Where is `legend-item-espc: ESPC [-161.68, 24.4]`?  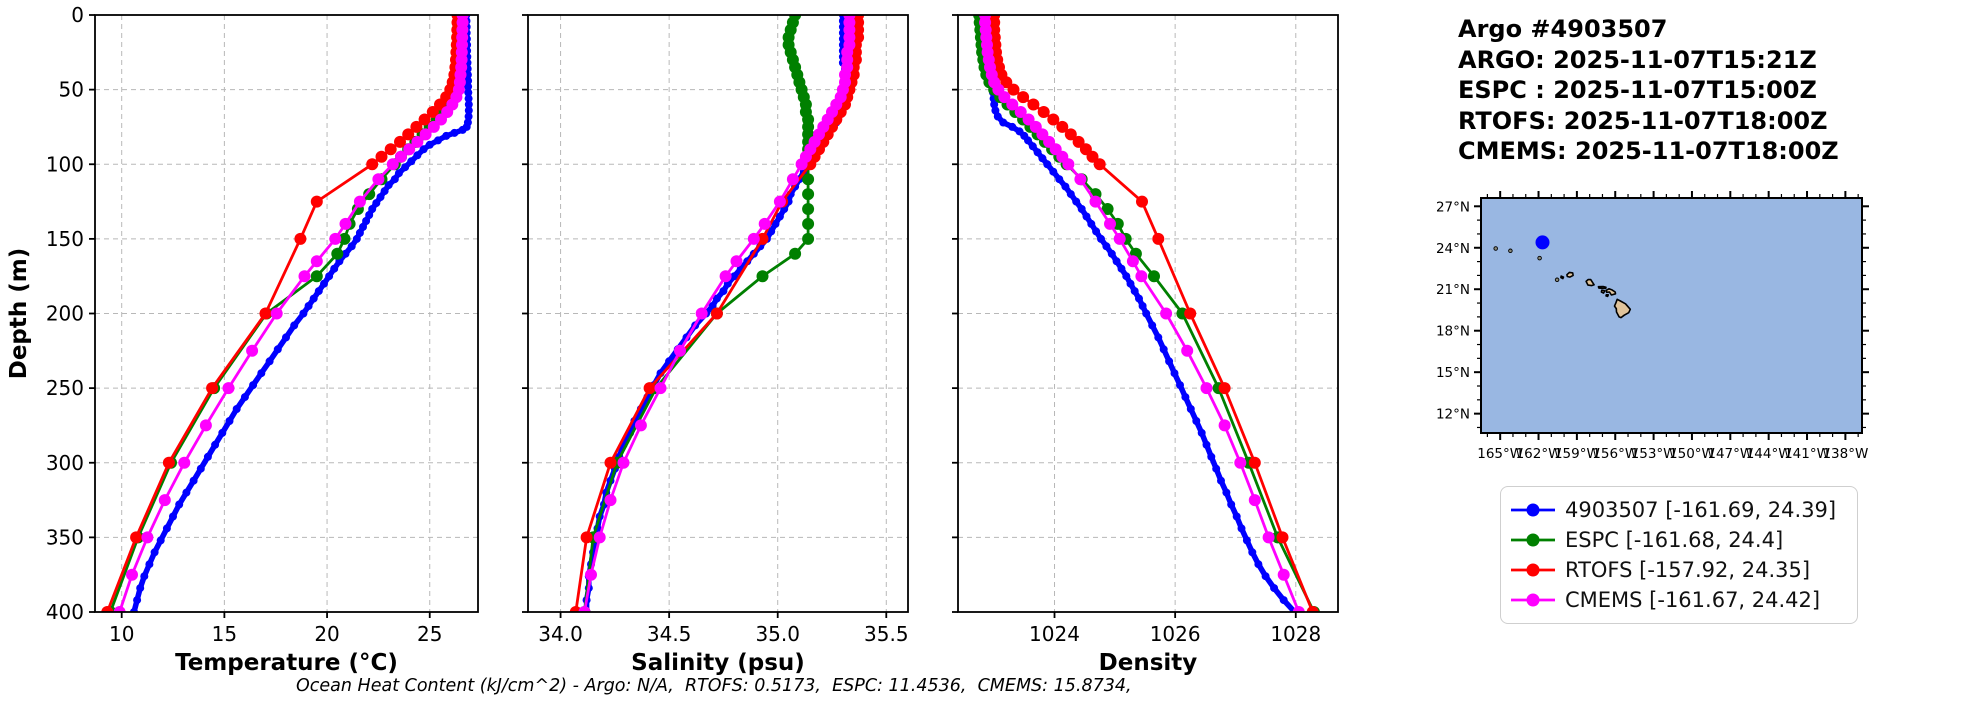
legend-item-espc: ESPC [-161.68, 24.4] is located at coordinates (1678, 540).